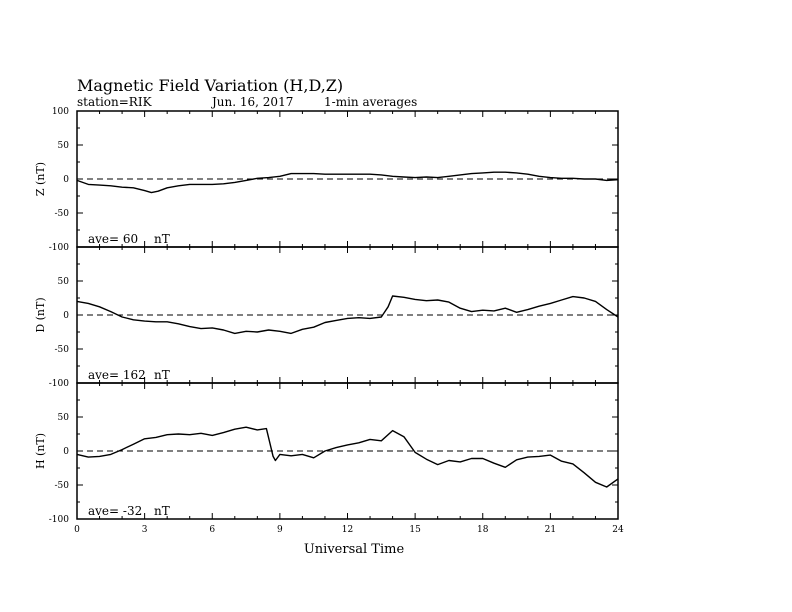 The height and width of the screenshot is (612, 792). What do you see at coordinates (115, 102) in the screenshot?
I see `station-label: station=RIK` at bounding box center [115, 102].